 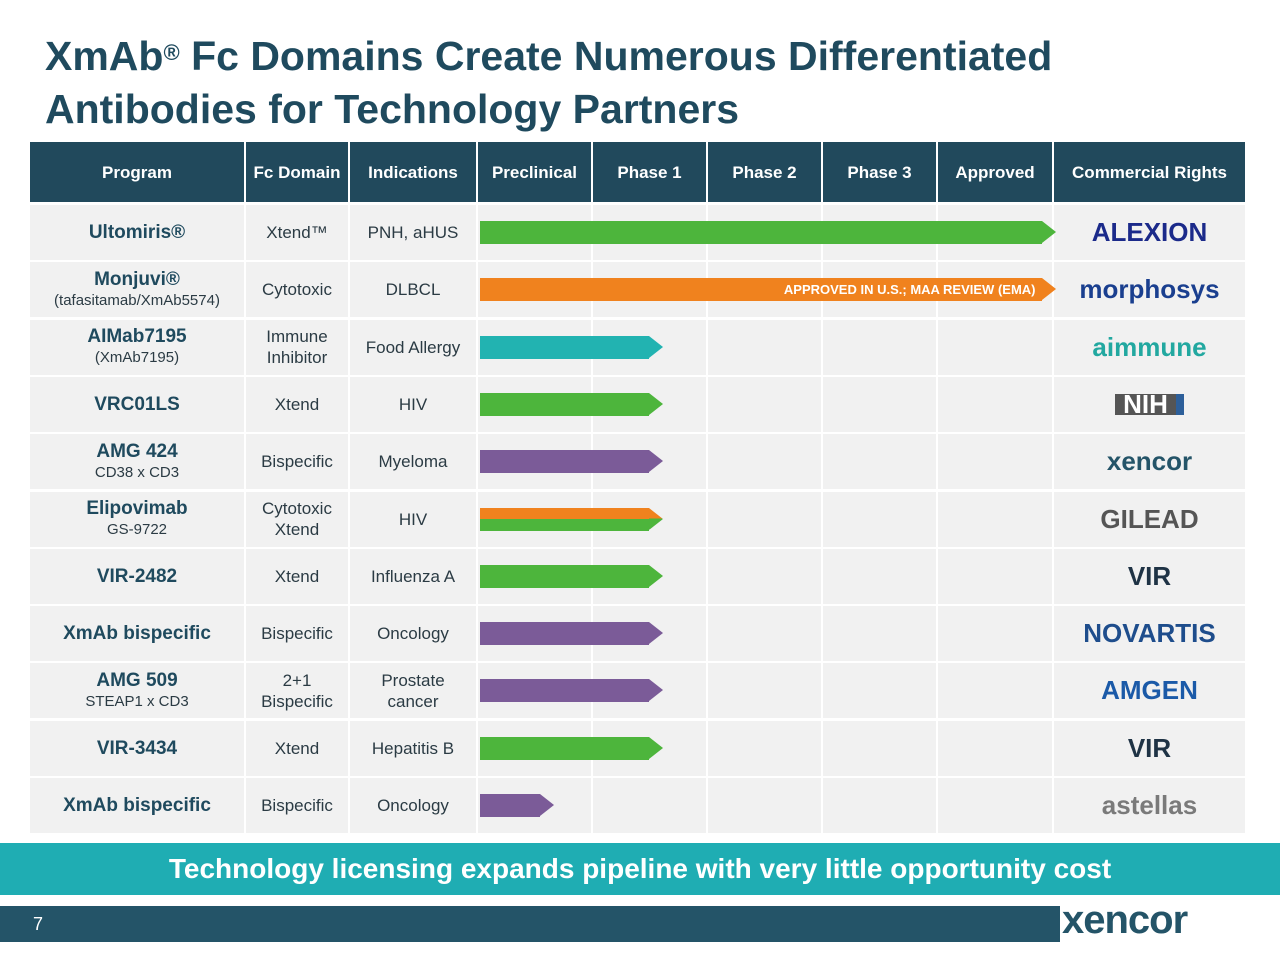 I want to click on program-name: Monjuvi®, so click(x=137, y=279).